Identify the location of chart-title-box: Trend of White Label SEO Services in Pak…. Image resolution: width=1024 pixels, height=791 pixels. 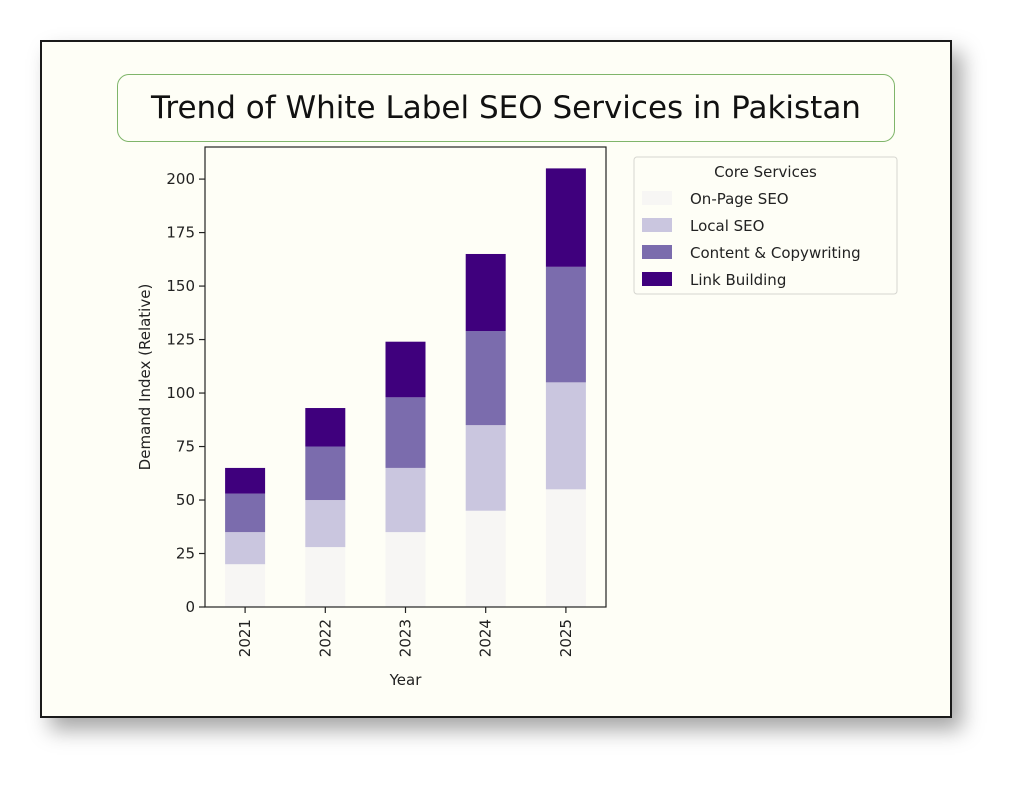
(506, 108).